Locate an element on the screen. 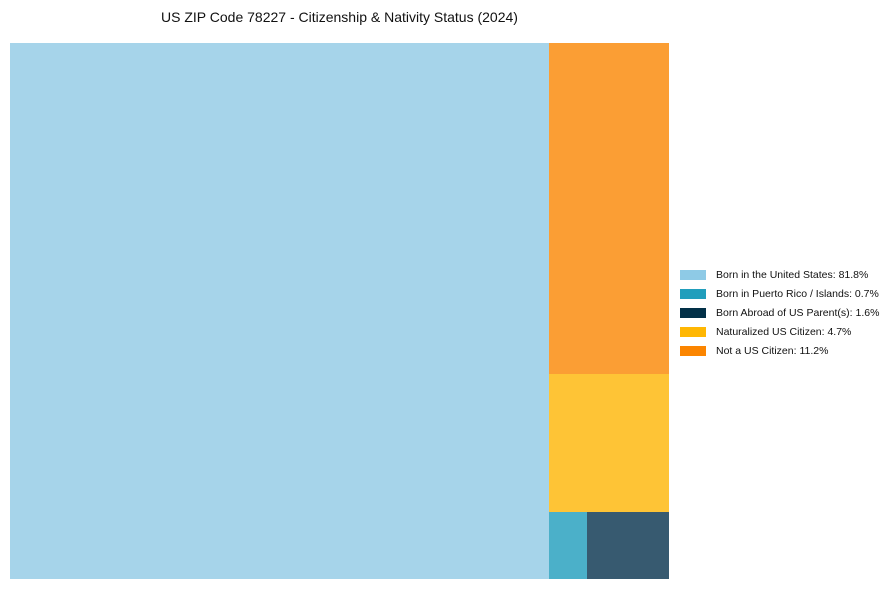 This screenshot has height=590, width=889. legend-item: Born in Puerto Rico / Islands: 0.7% is located at coordinates (779, 294).